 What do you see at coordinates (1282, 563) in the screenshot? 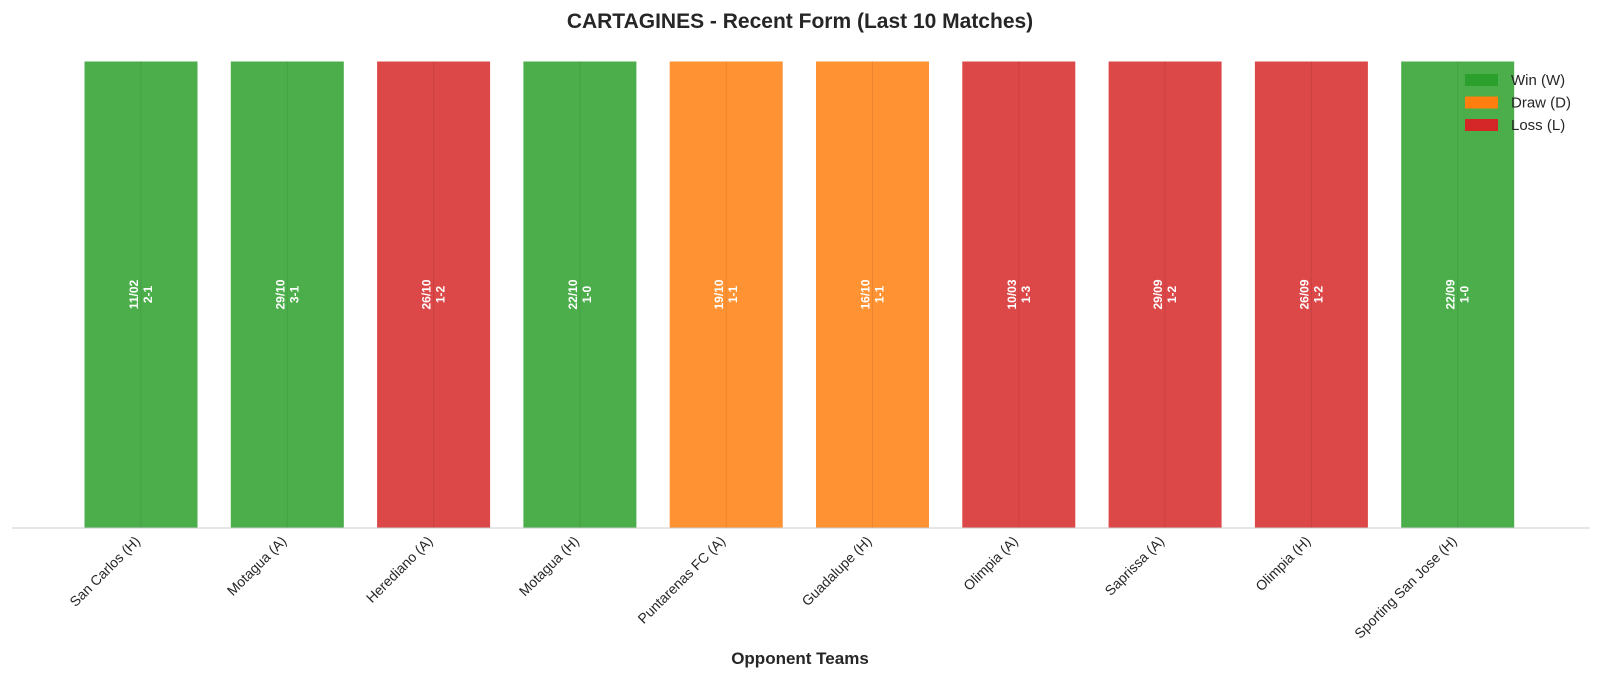
I see `x-tick-label: Olimpia (H)` at bounding box center [1282, 563].